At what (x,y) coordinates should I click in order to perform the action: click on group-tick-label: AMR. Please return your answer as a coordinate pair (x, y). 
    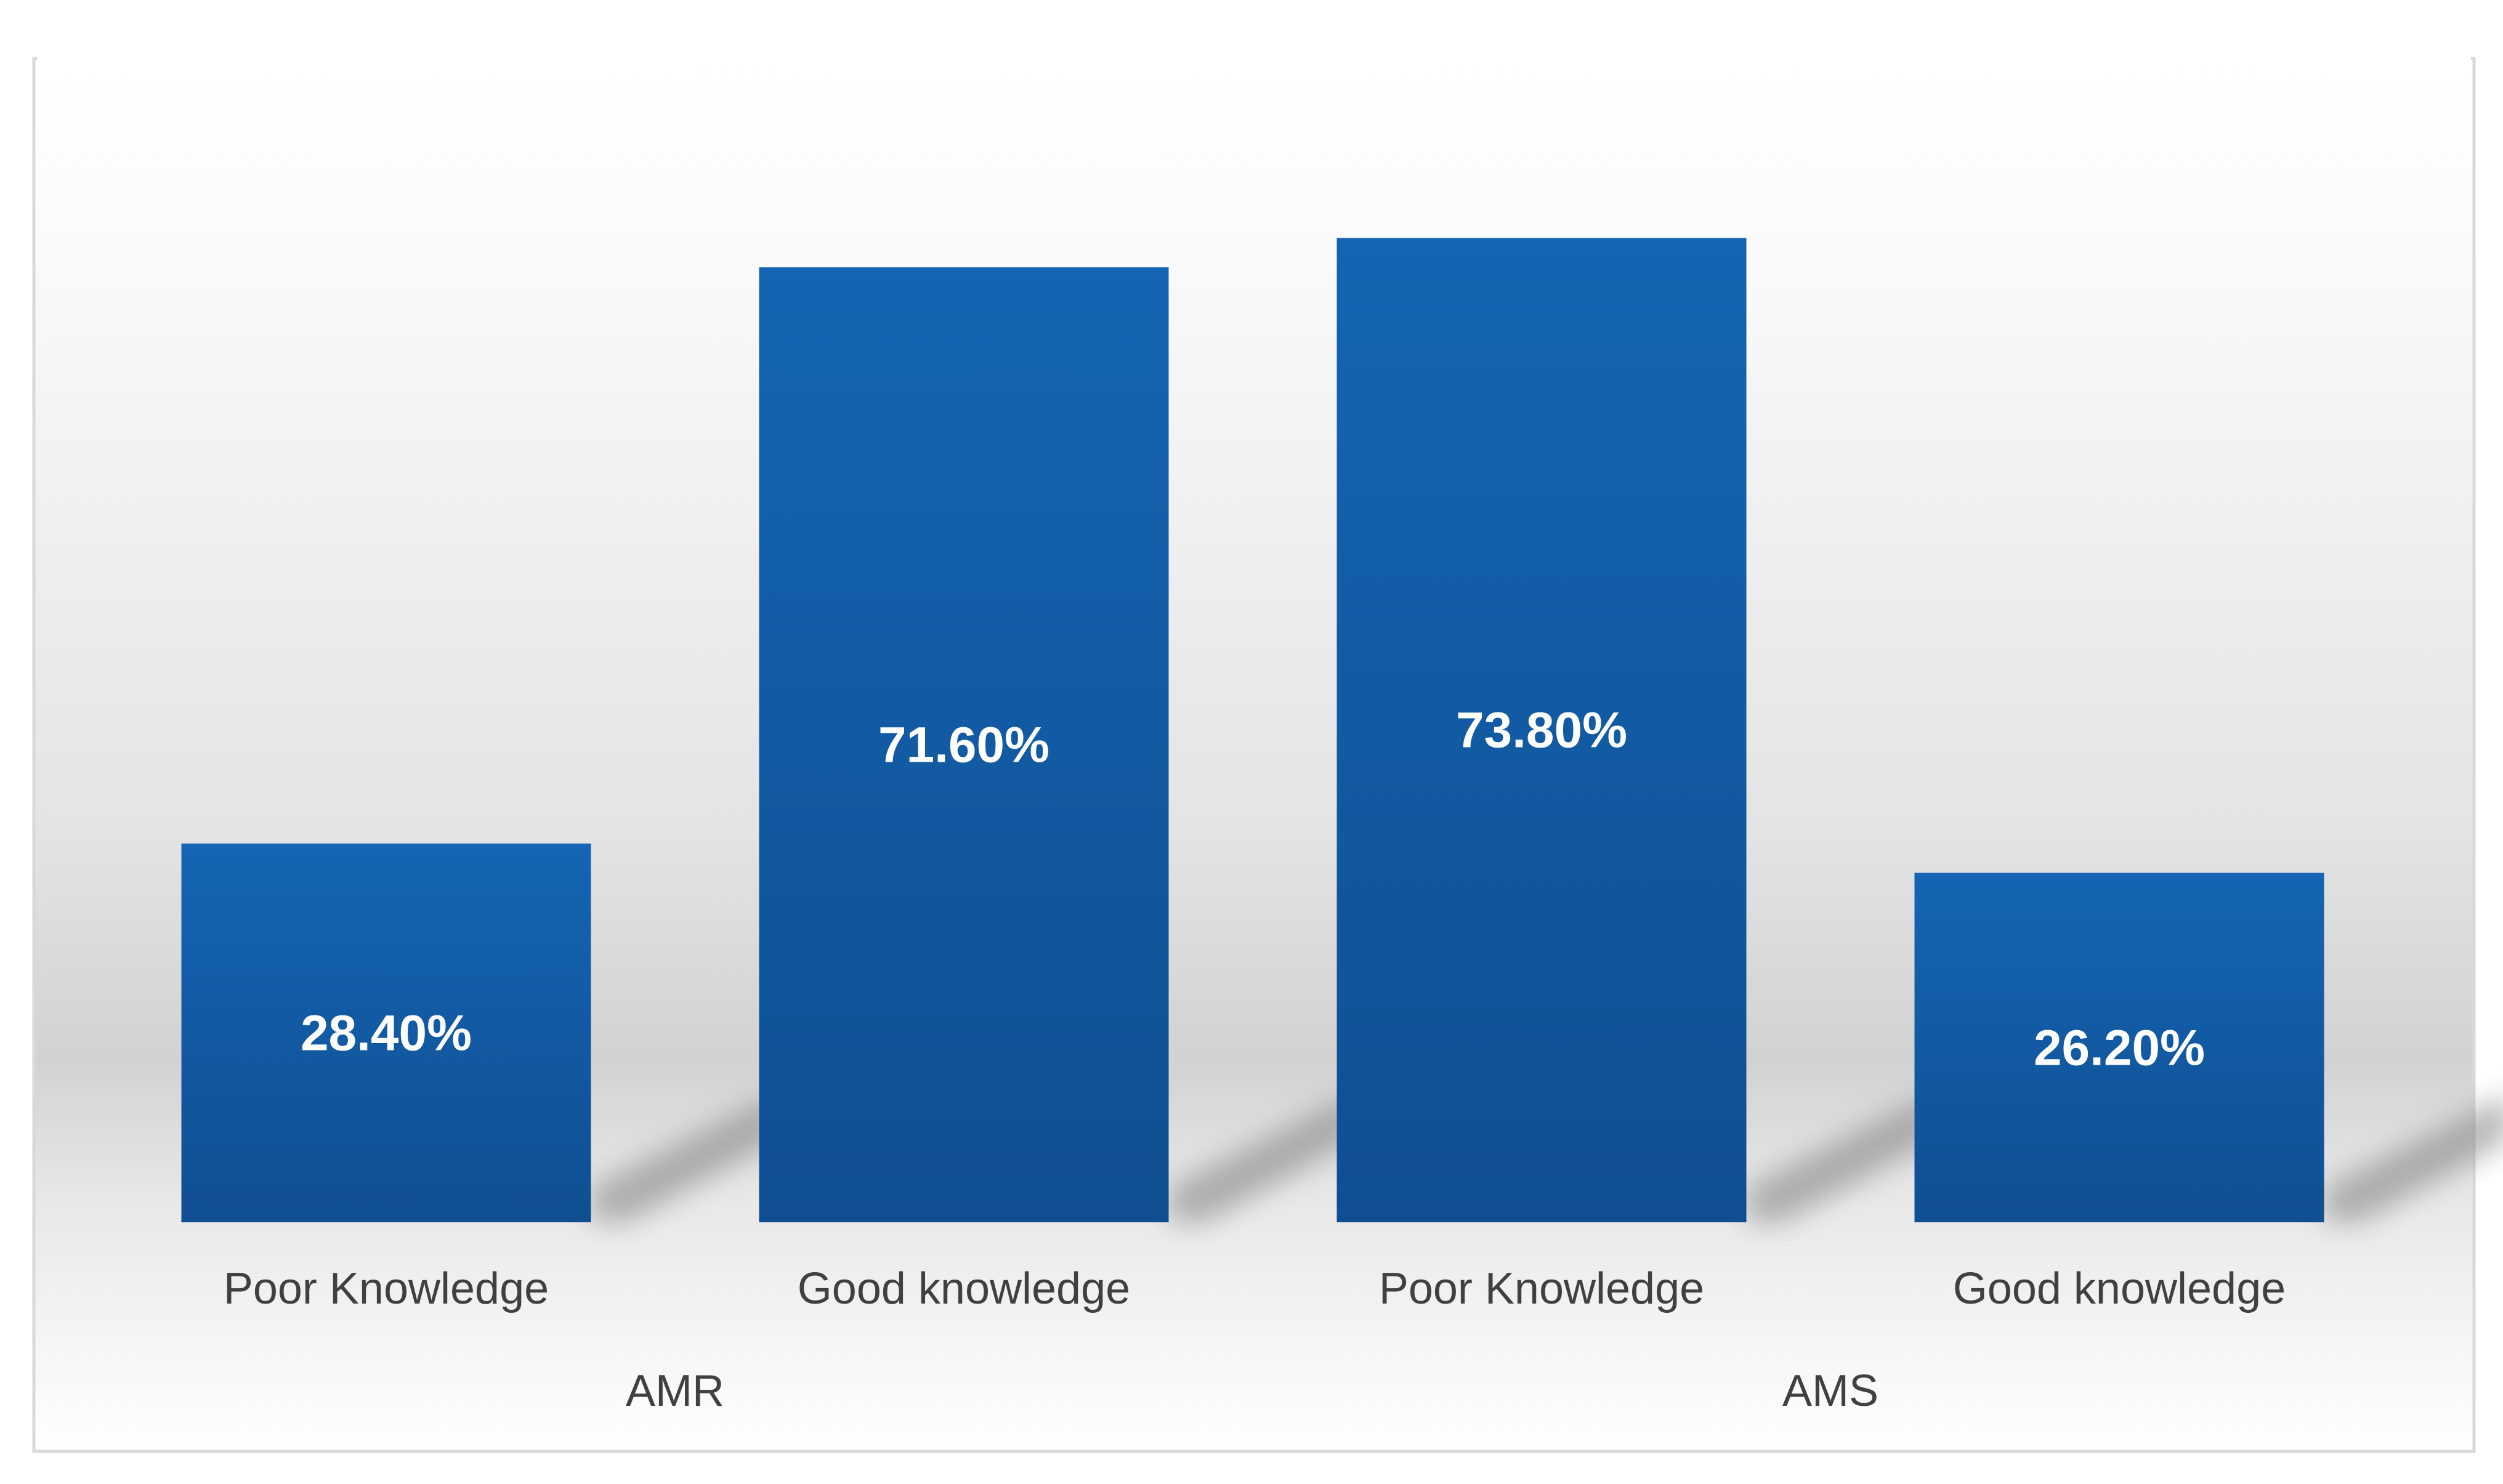
    Looking at the image, I should click on (675, 1391).